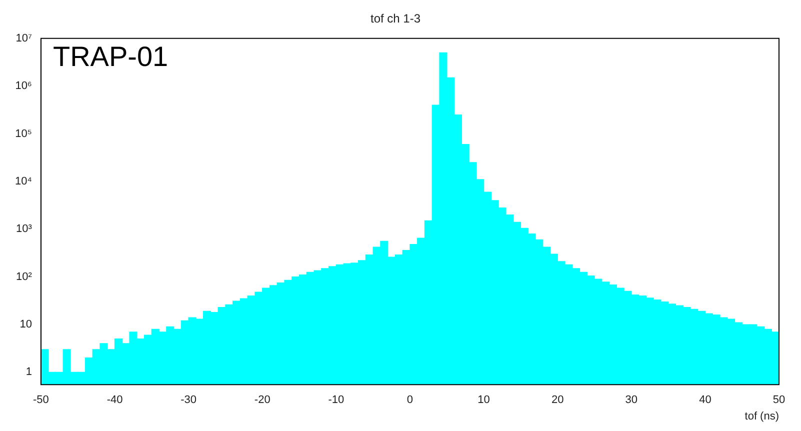 The image size is (801, 431). What do you see at coordinates (779, 400) in the screenshot?
I see `x-tick-label: 50` at bounding box center [779, 400].